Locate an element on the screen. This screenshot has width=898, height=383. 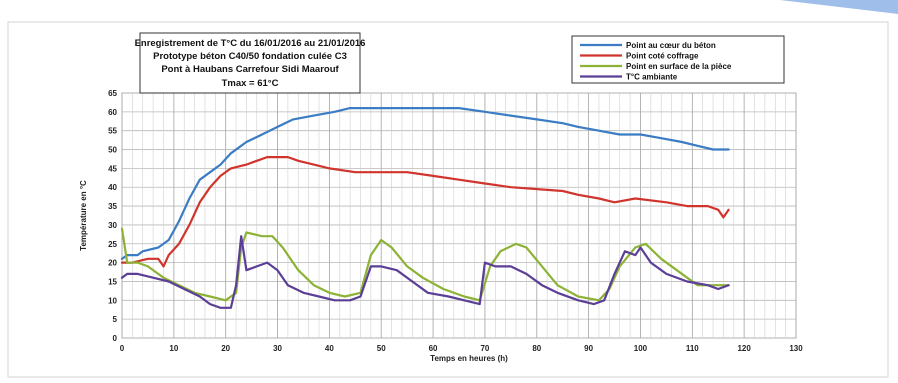
legend-label-1: Point au cœur du béton is located at coordinates (671, 45).